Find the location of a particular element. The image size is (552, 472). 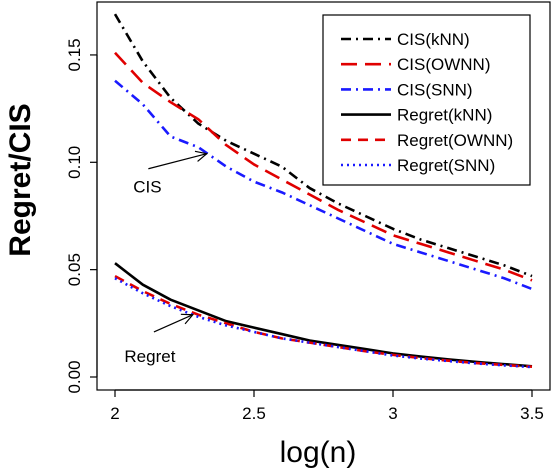

x-tick-label: 2 is located at coordinates (114, 413).